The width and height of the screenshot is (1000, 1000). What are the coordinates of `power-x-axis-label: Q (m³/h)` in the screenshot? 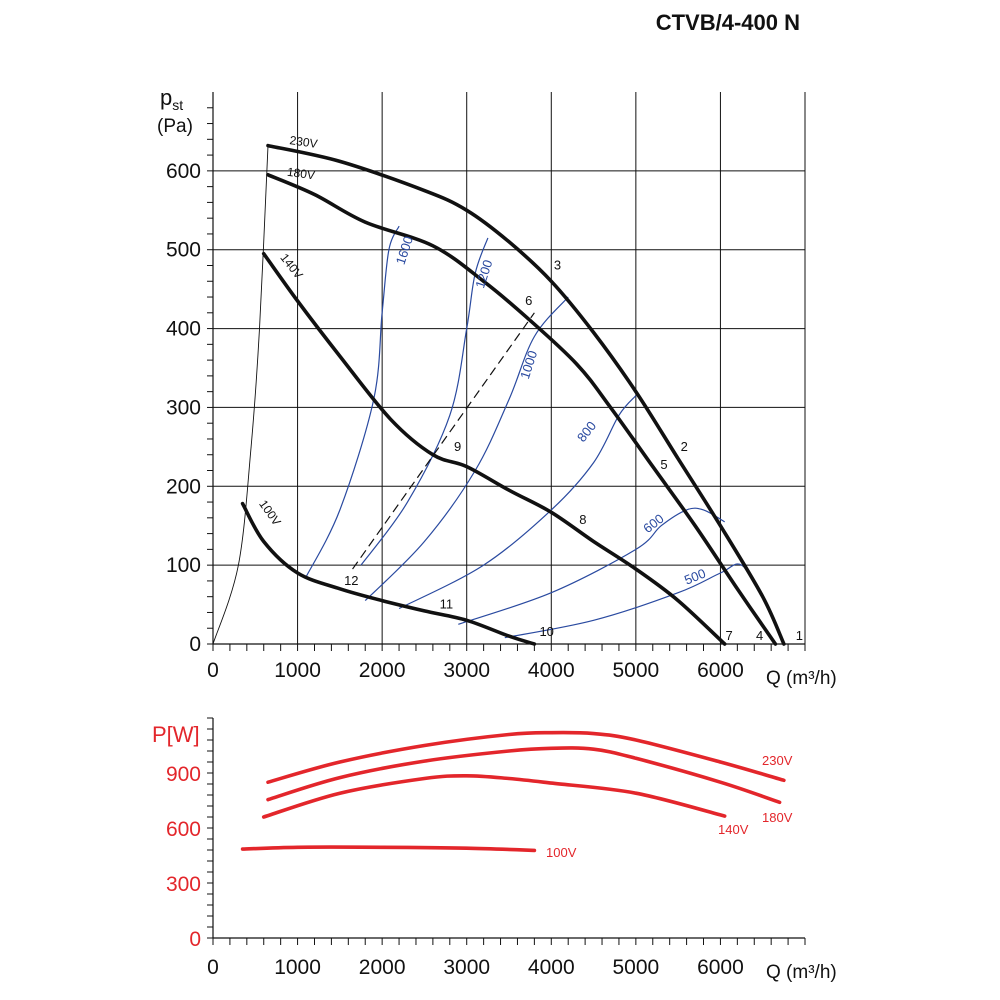 It's located at (801, 972).